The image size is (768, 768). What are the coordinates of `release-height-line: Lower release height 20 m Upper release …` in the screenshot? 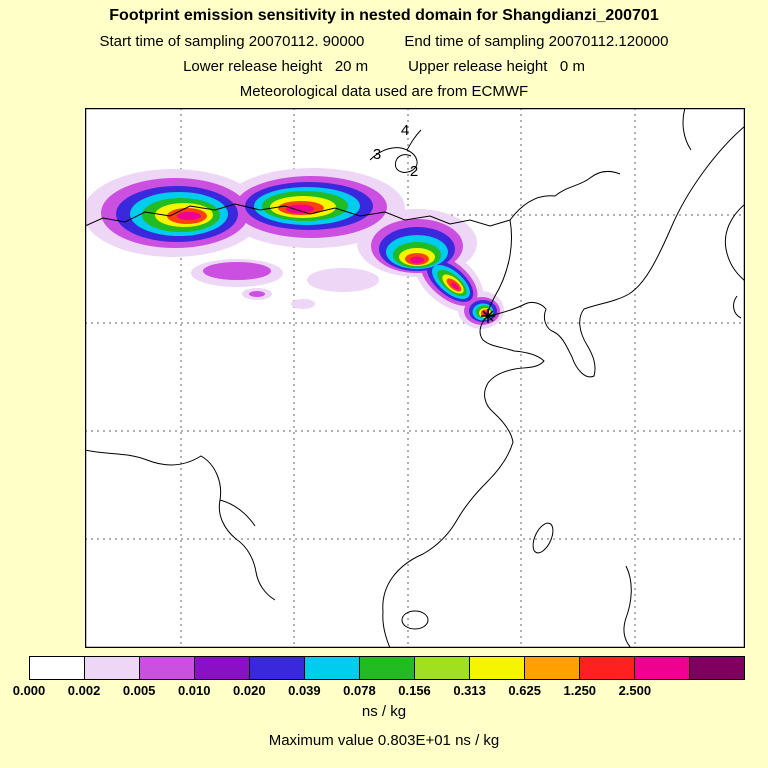 It's located at (384, 66).